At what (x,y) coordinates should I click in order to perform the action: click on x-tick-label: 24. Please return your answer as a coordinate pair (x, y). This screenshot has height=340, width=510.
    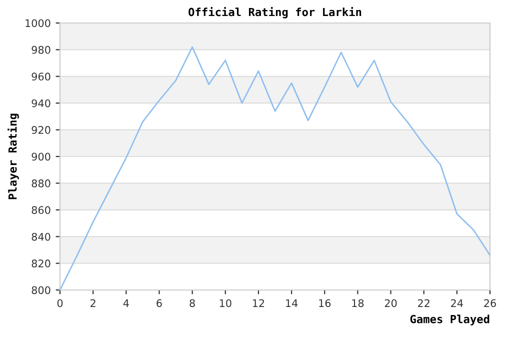
    Looking at the image, I should click on (457, 303).